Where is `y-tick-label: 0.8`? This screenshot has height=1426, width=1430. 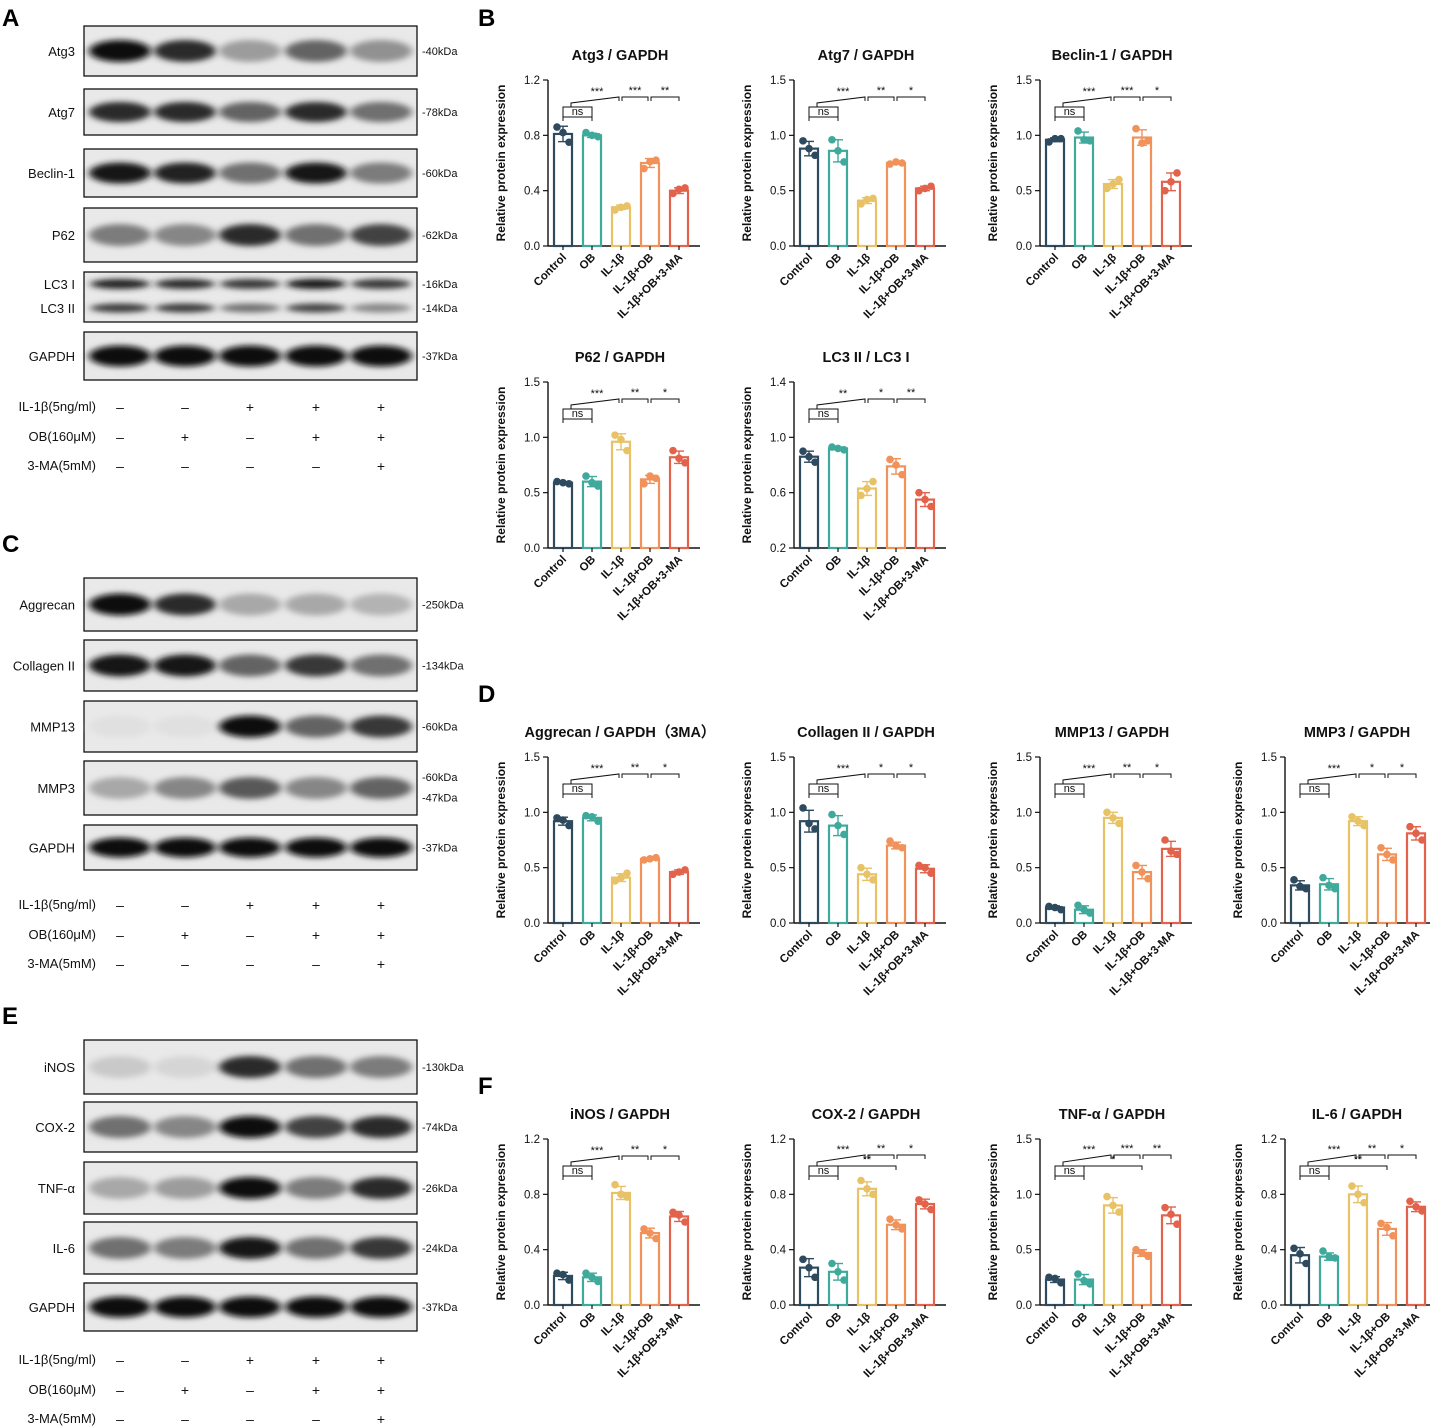
y-tick-label: 0.8 is located at coordinates (532, 1195).